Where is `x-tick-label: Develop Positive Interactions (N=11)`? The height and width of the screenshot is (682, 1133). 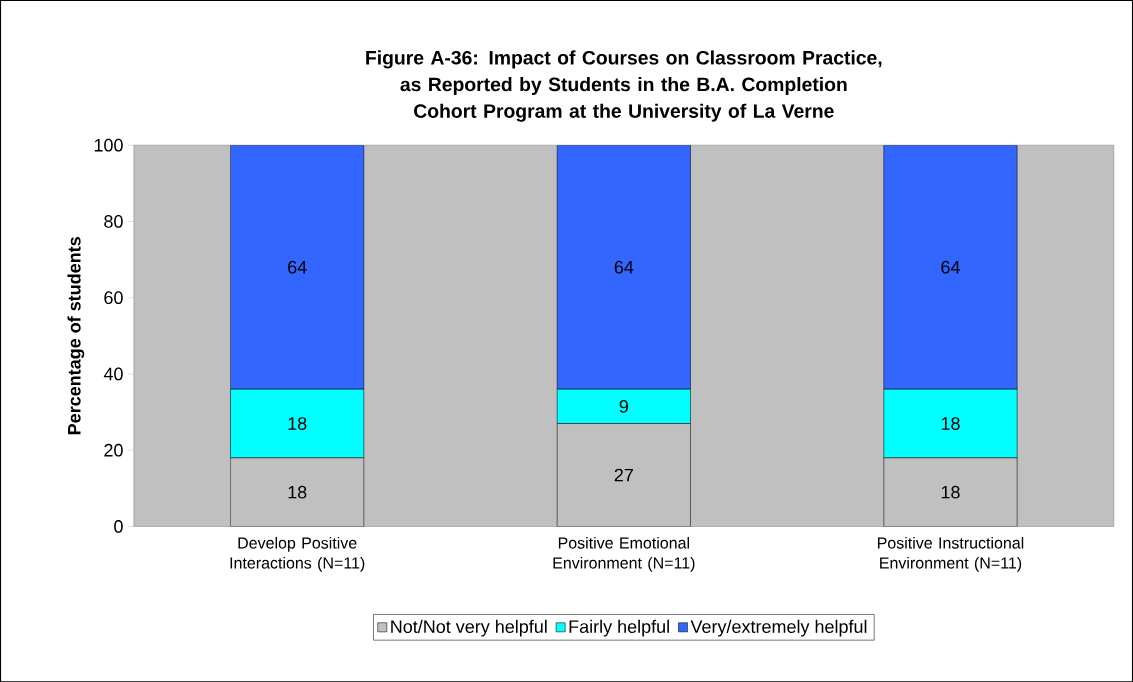
x-tick-label: Develop Positive Interactions (N=11) is located at coordinates (297, 554).